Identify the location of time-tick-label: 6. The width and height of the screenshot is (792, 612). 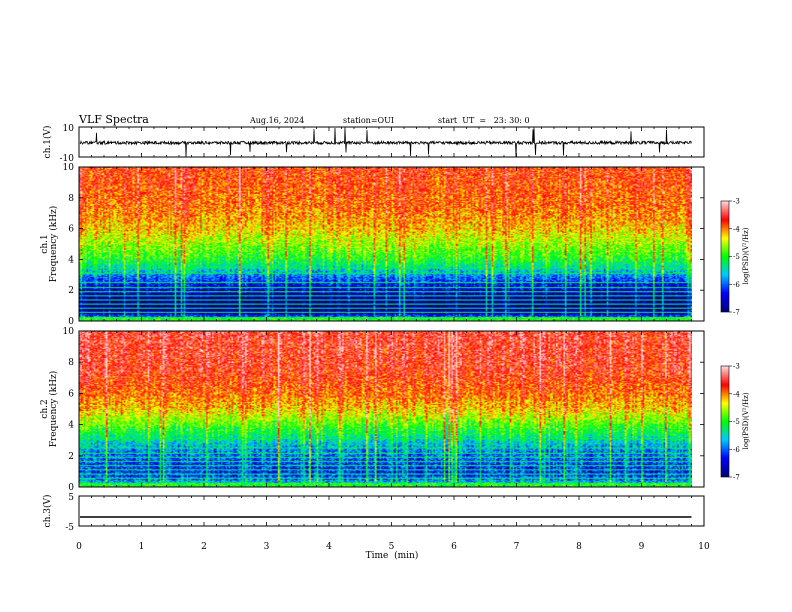
(454, 547).